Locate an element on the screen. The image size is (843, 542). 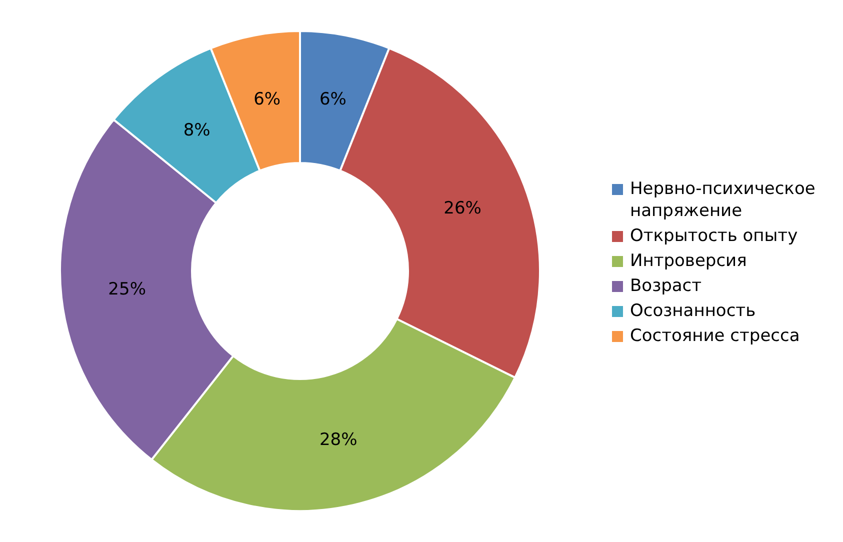
legend-label: Осознанность is located at coordinates (693, 311).